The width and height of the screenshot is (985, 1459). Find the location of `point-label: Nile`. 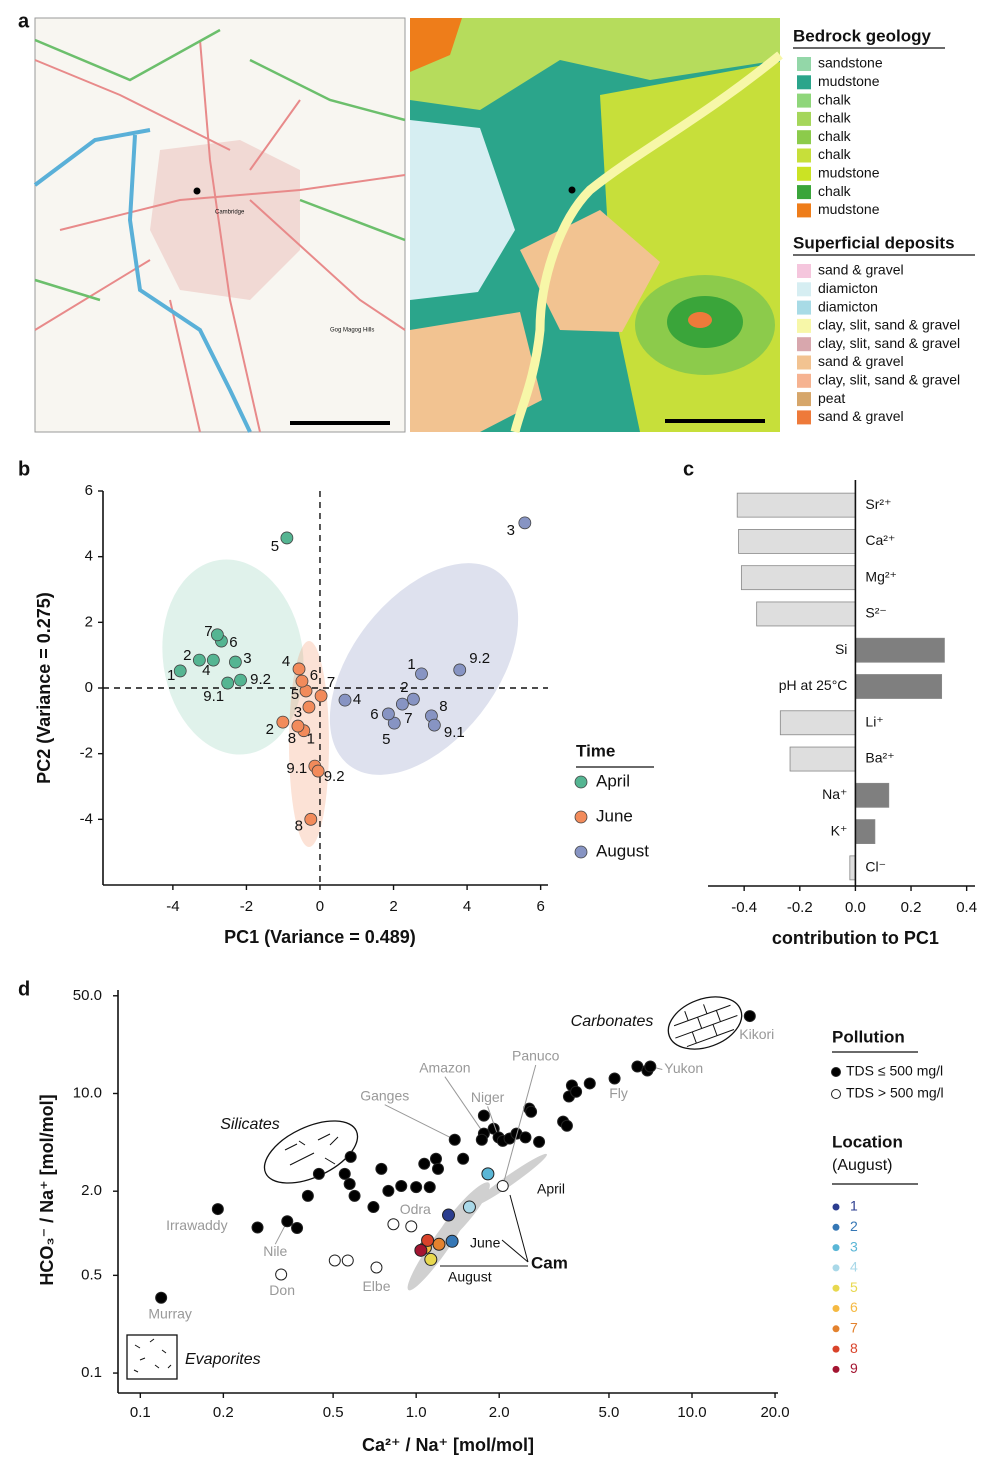

point-label: Nile is located at coordinates (275, 1251).